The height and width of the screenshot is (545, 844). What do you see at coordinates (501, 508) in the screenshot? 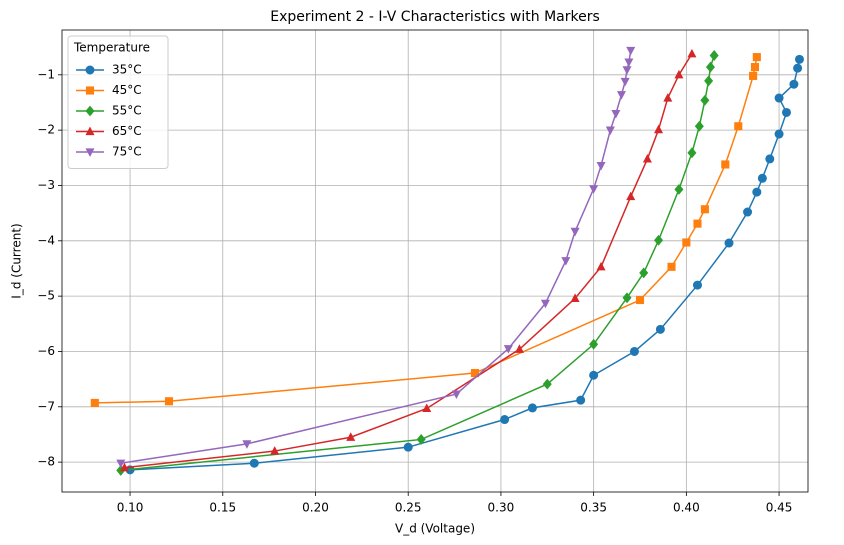
I see `x-tick-label: 0.30` at bounding box center [501, 508].